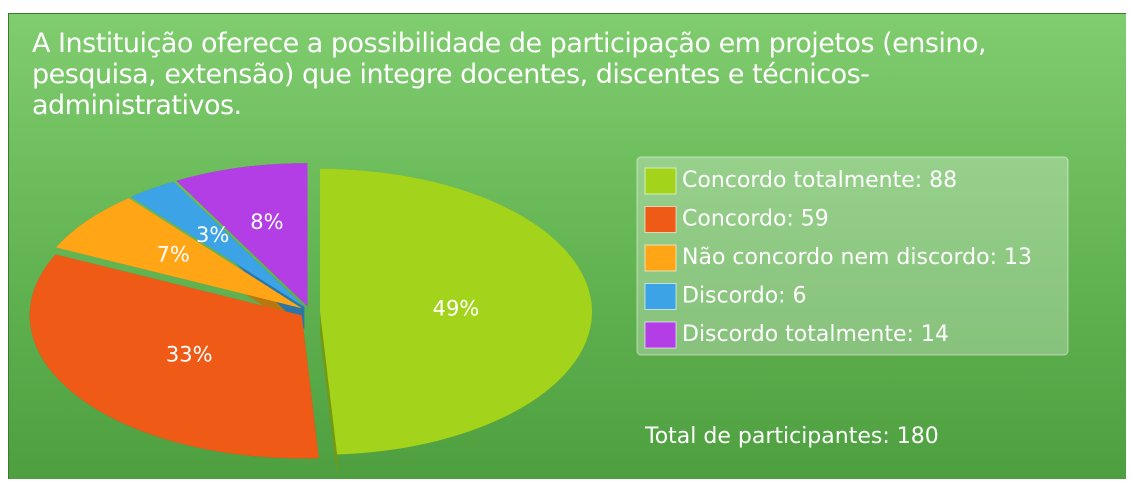 The height and width of the screenshot is (482, 1132). What do you see at coordinates (755, 219) in the screenshot?
I see `legend-label: Concordo: 59` at bounding box center [755, 219].